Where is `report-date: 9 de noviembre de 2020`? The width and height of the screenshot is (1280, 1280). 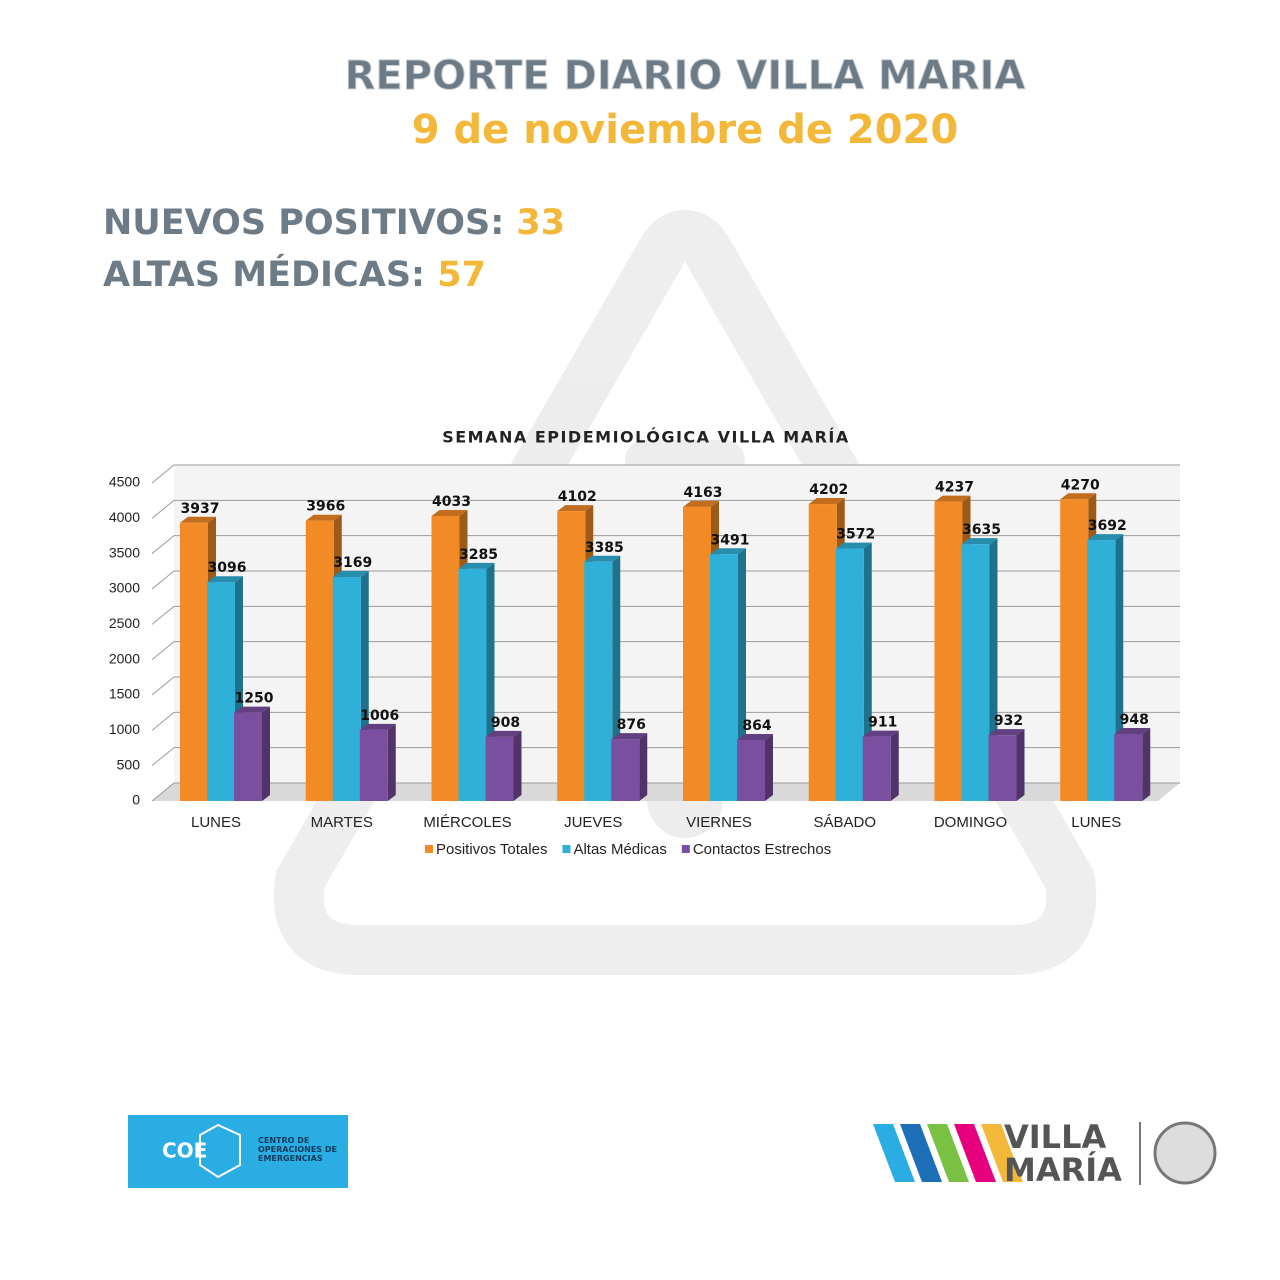
report-date: 9 de noviembre de 2020 is located at coordinates (685, 130).